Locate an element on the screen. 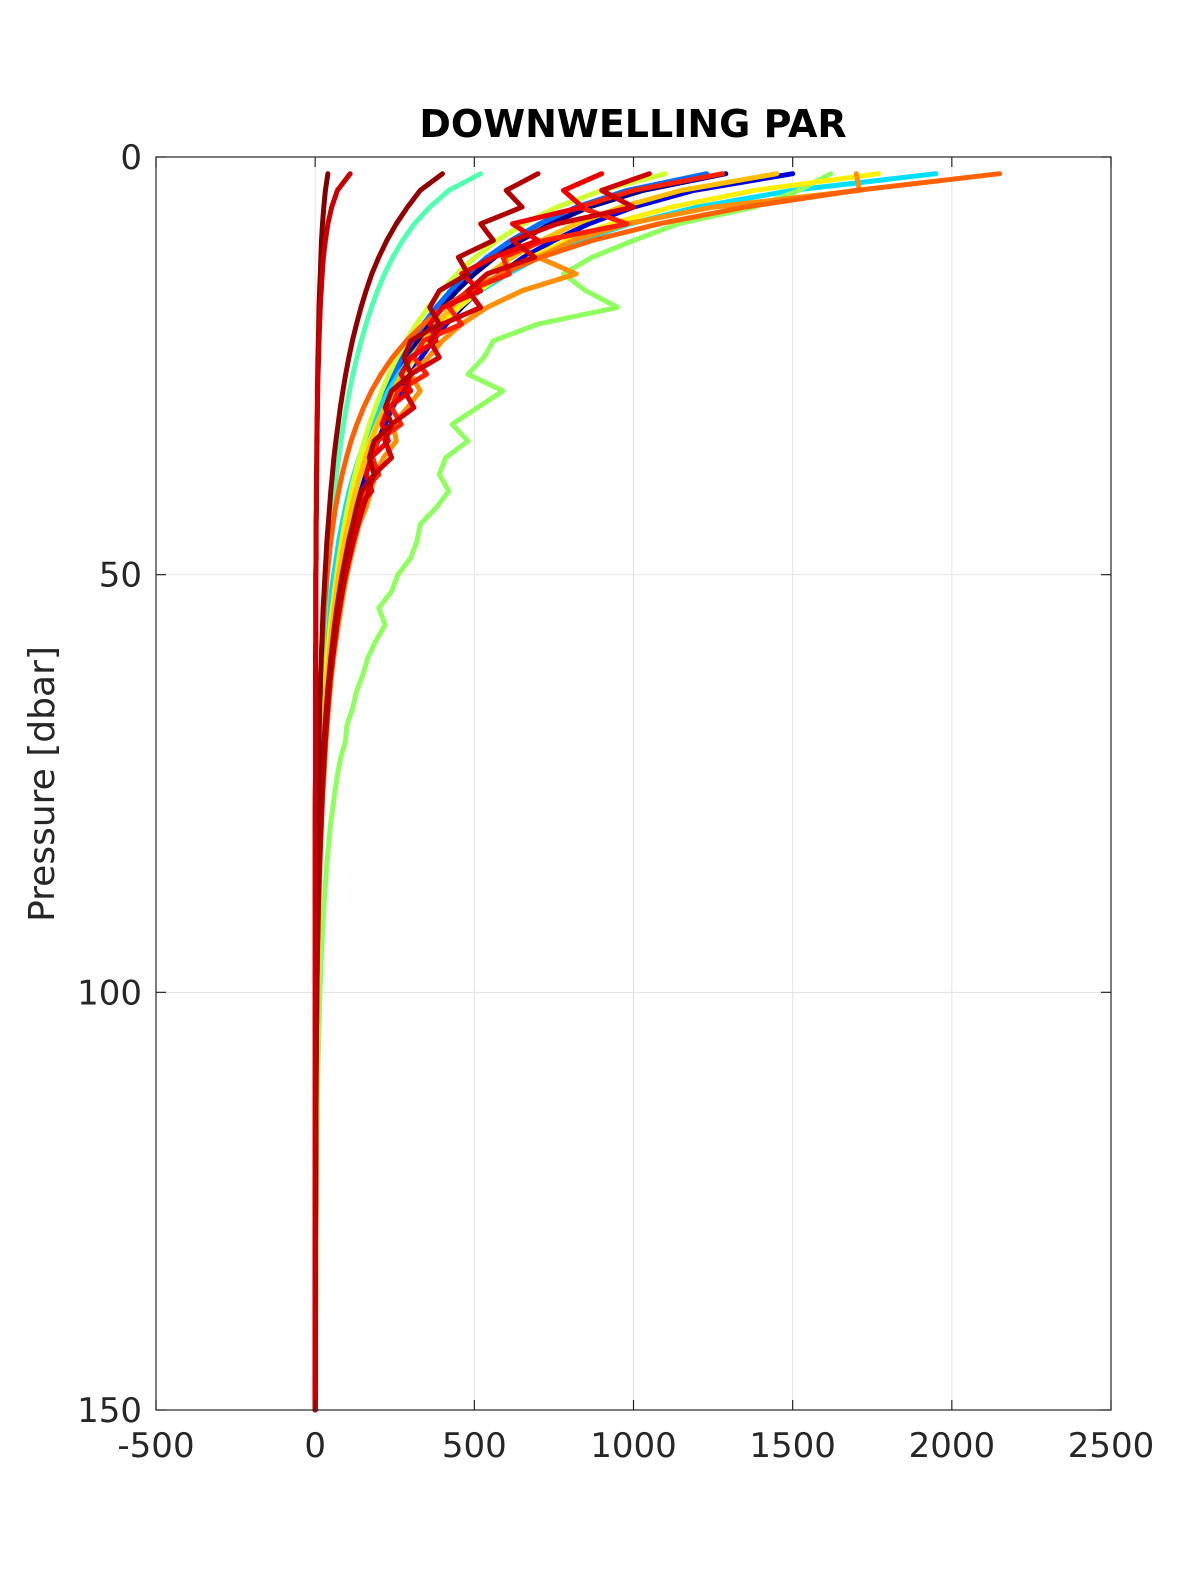 This screenshot has width=1200, height=1575. x-tick-label: -500 is located at coordinates (155, 1446).